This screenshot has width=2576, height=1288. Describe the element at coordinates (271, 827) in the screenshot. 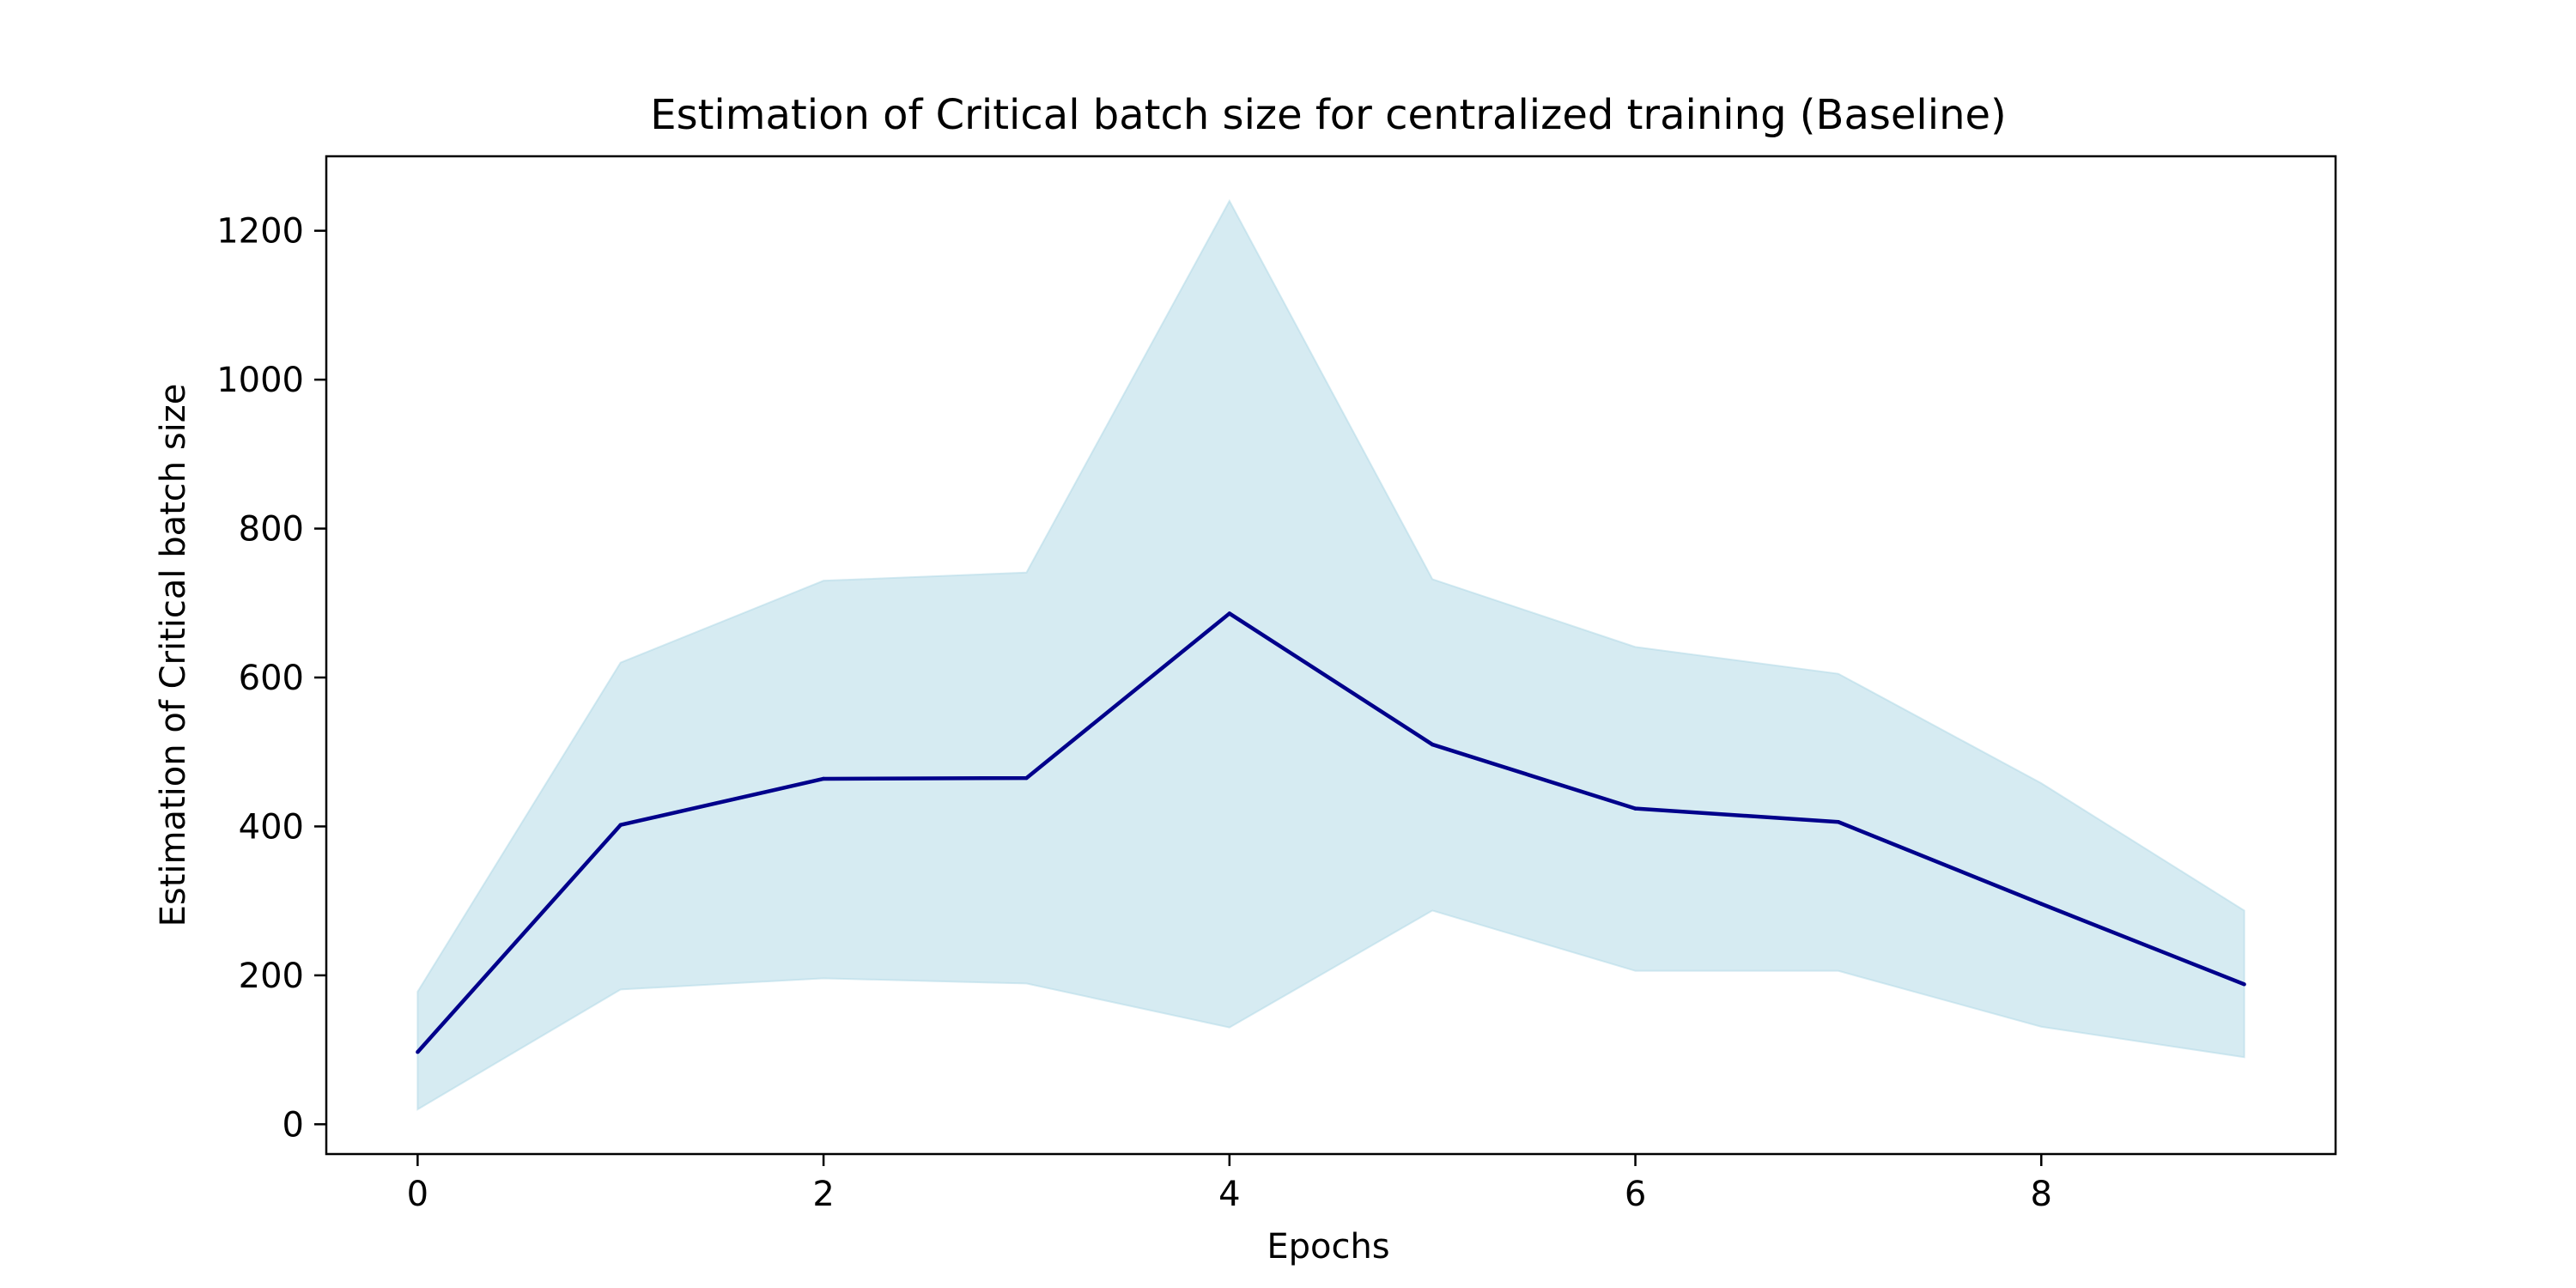

I see `y-tick-label: 400` at that location.